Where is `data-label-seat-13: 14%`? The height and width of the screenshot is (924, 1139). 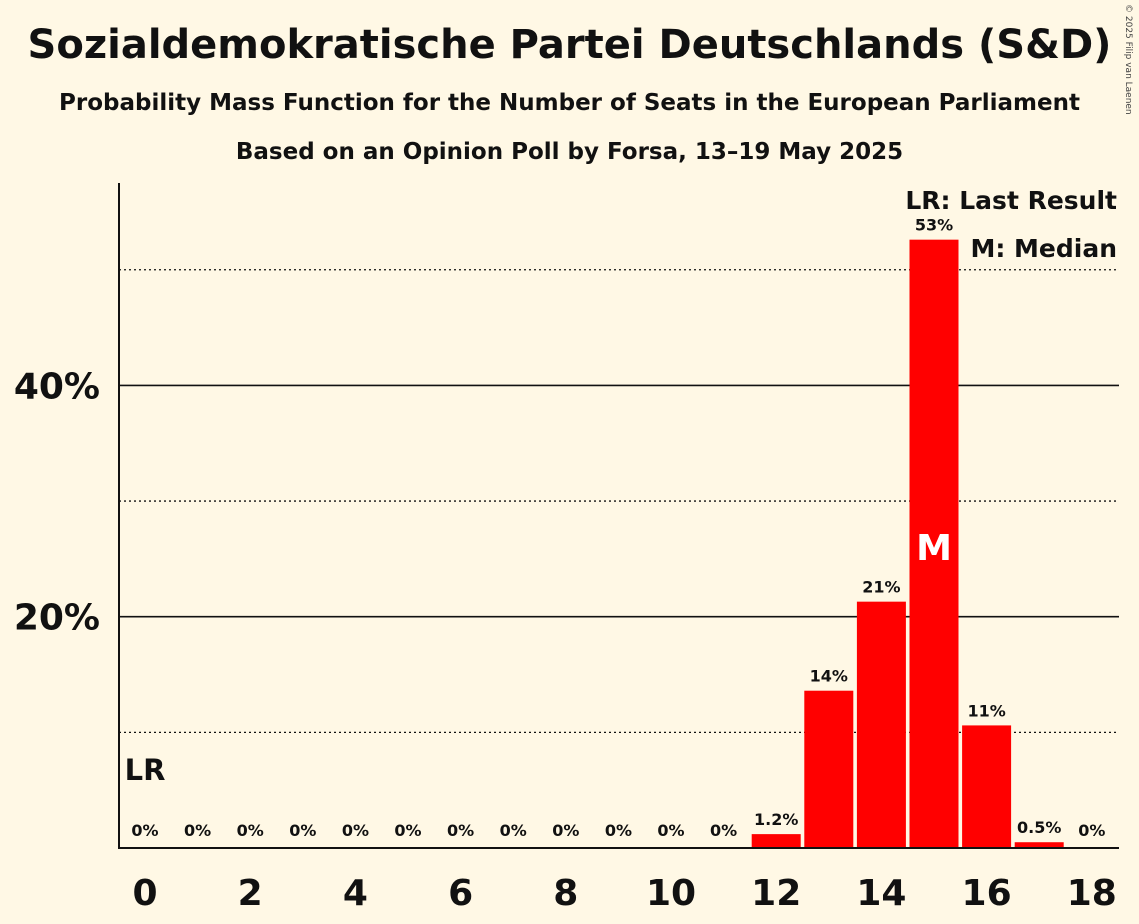 data-label-seat-13: 14% is located at coordinates (829, 676).